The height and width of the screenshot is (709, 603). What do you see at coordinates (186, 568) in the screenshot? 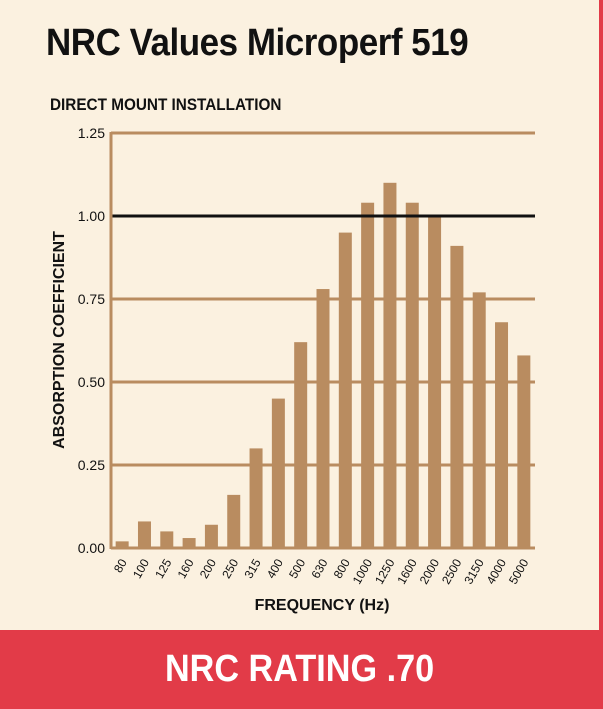
I see `x-tick-label: 160` at bounding box center [186, 568].